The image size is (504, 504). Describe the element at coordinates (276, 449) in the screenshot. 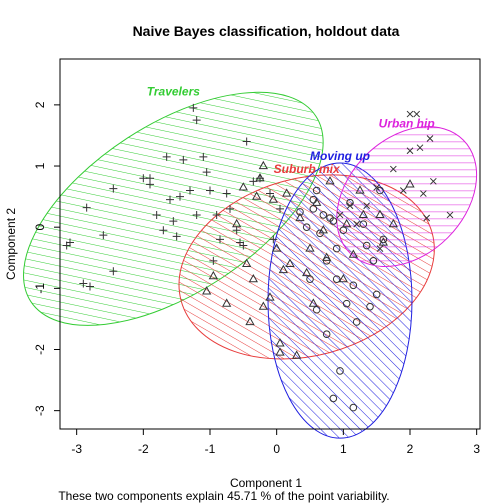

I see `x-tick-label: 0` at that location.